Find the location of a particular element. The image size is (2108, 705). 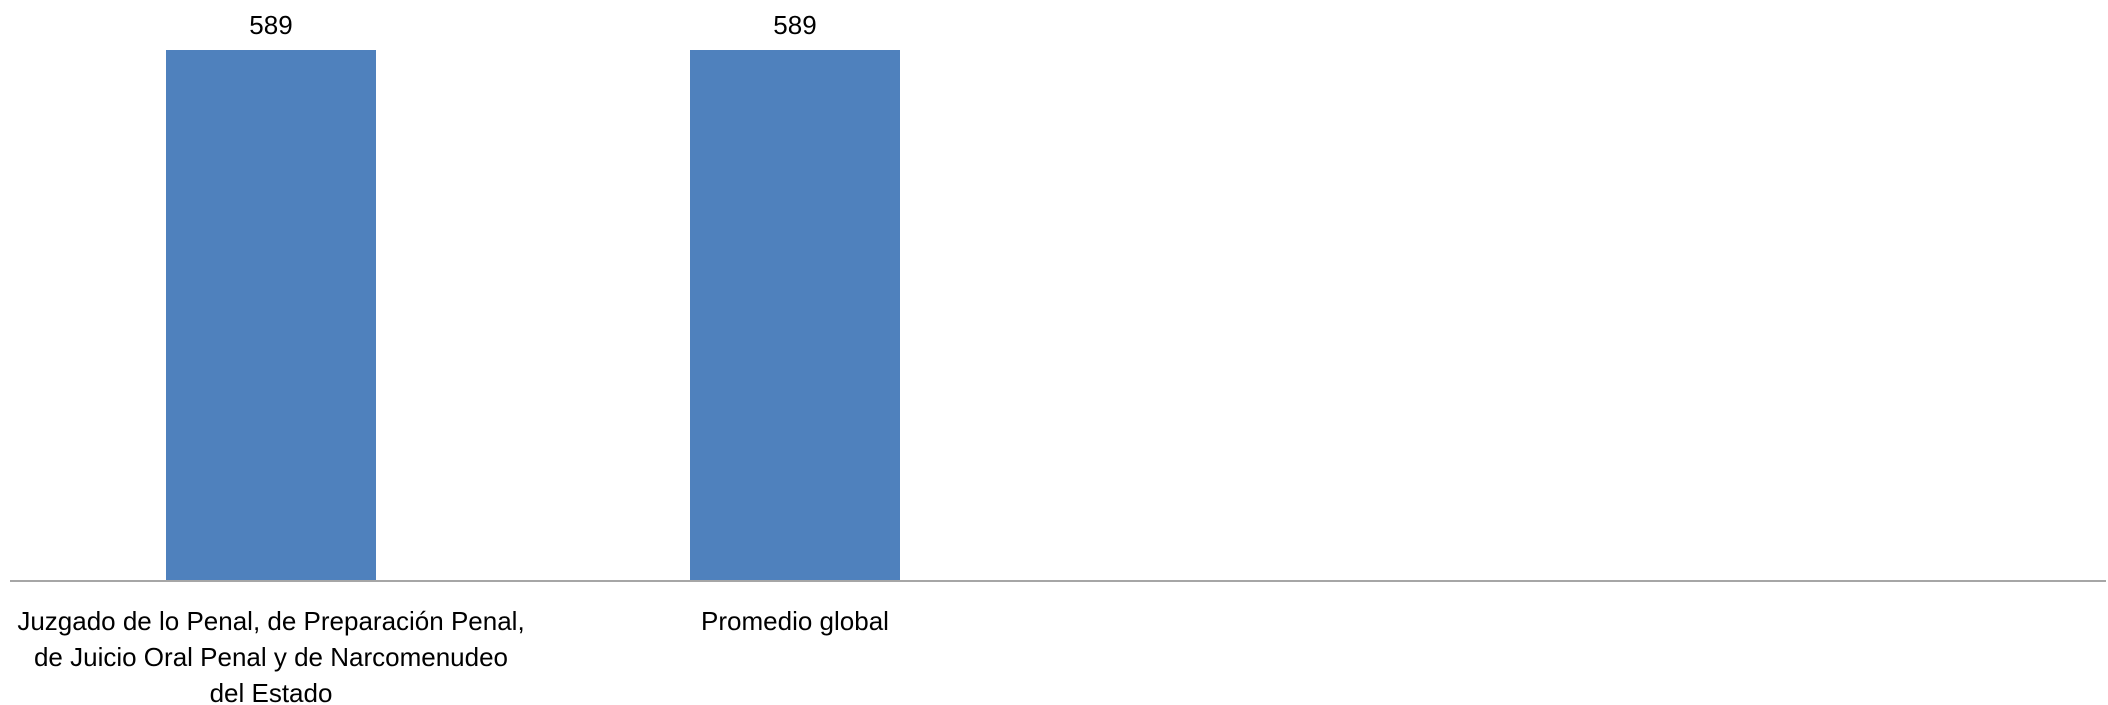

category-label-1: Promedio global is located at coordinates (795, 621).